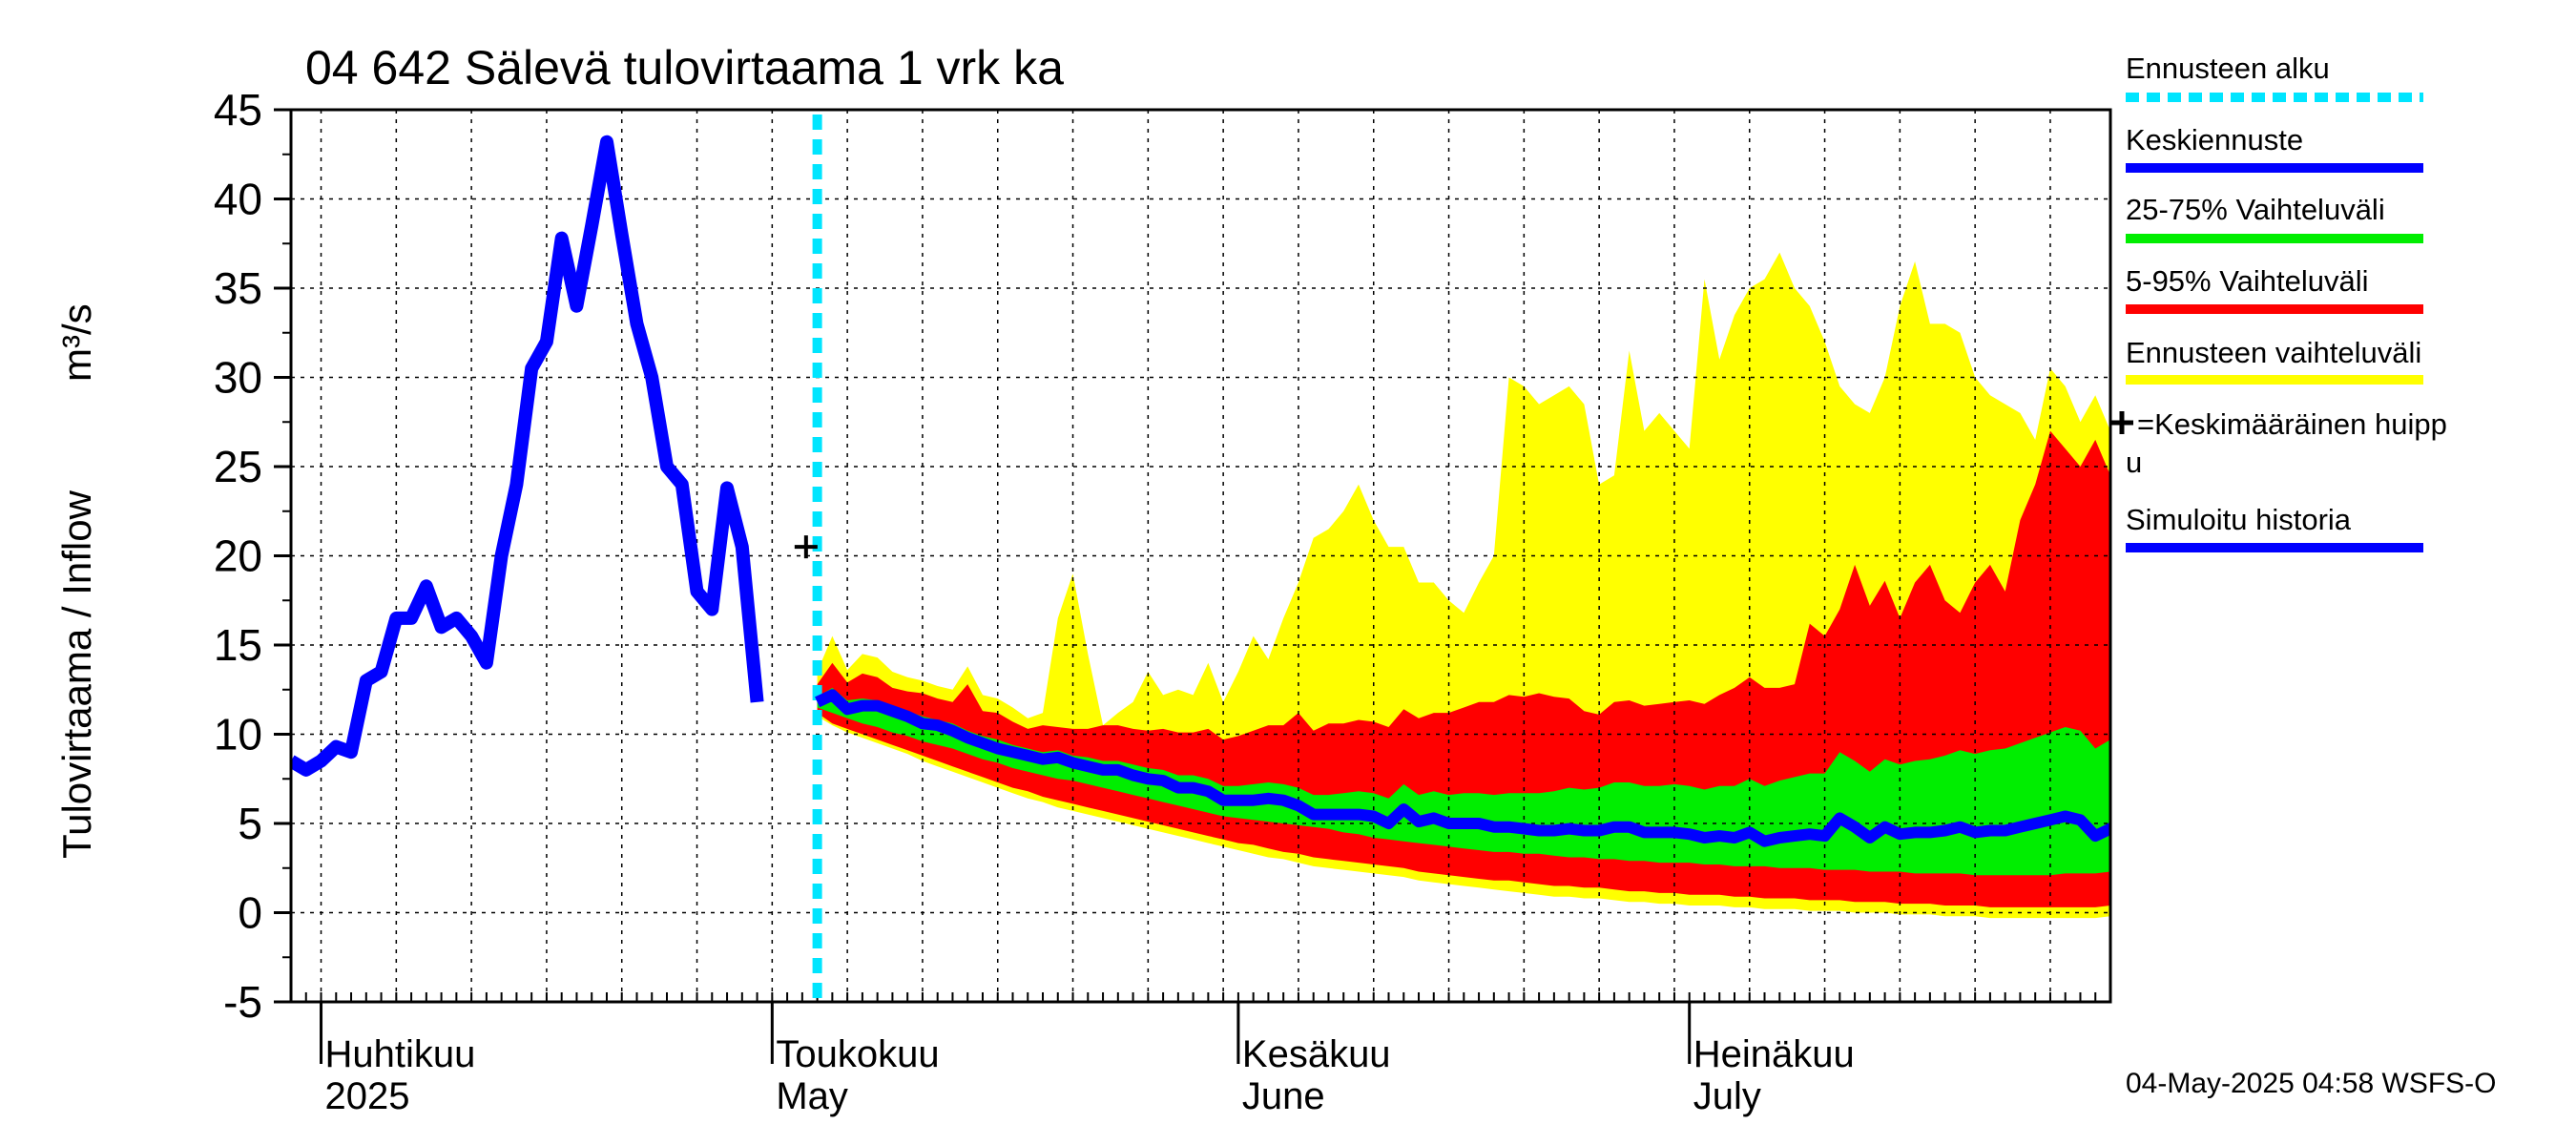 The width and height of the screenshot is (2576, 1145). What do you see at coordinates (238, 110) in the screenshot?
I see `y-tick-label: 45` at bounding box center [238, 110].